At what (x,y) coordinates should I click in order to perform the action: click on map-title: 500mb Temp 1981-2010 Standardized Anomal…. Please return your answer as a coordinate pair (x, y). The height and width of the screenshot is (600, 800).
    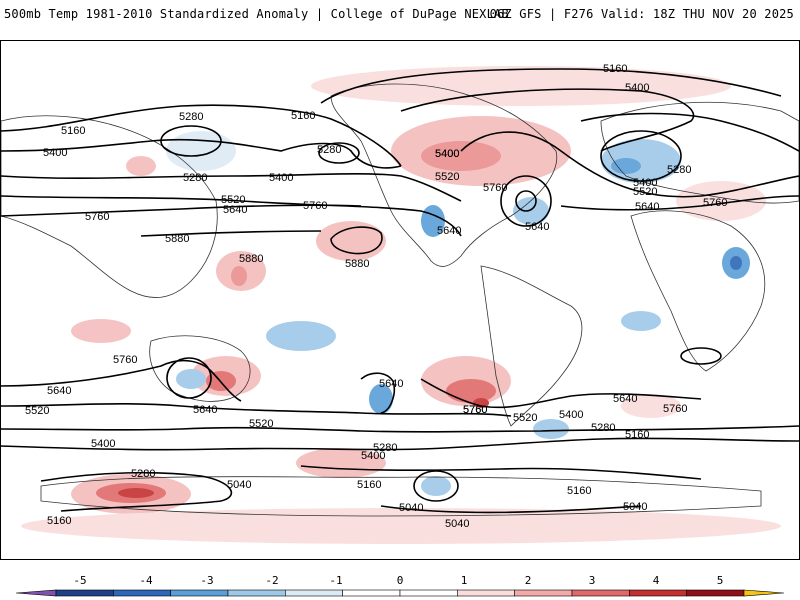
    Looking at the image, I should click on (256, 14).